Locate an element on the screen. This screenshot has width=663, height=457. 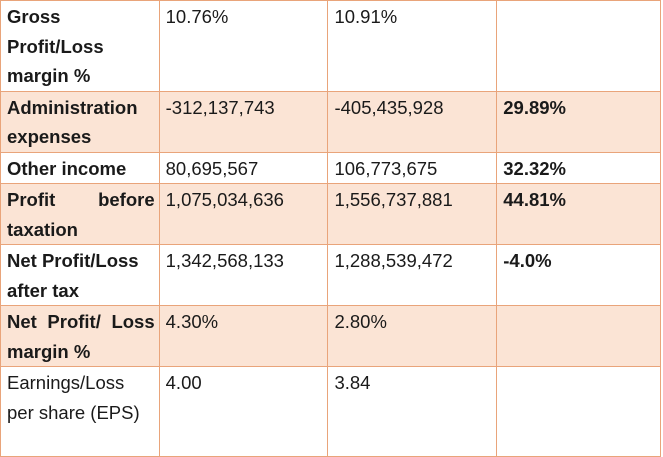
current-year-value: 4.30% is located at coordinates (243, 336).